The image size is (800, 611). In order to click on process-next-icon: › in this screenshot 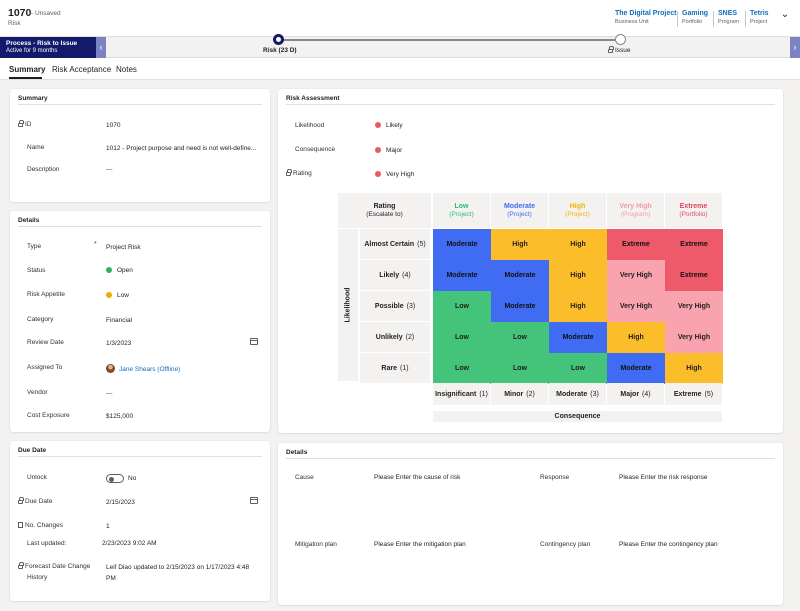, I will do `click(795, 47)`.